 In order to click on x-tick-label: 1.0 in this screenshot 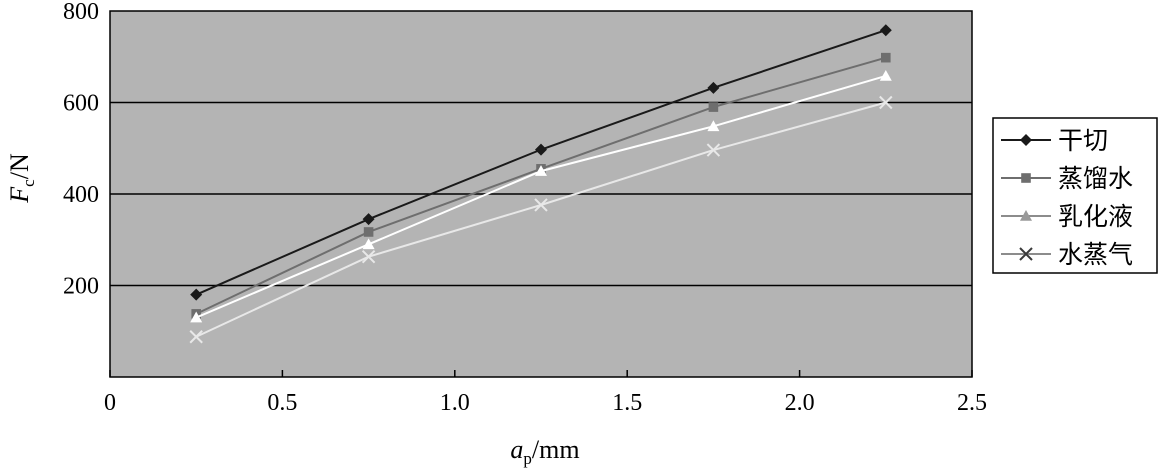, I will do `click(455, 403)`.